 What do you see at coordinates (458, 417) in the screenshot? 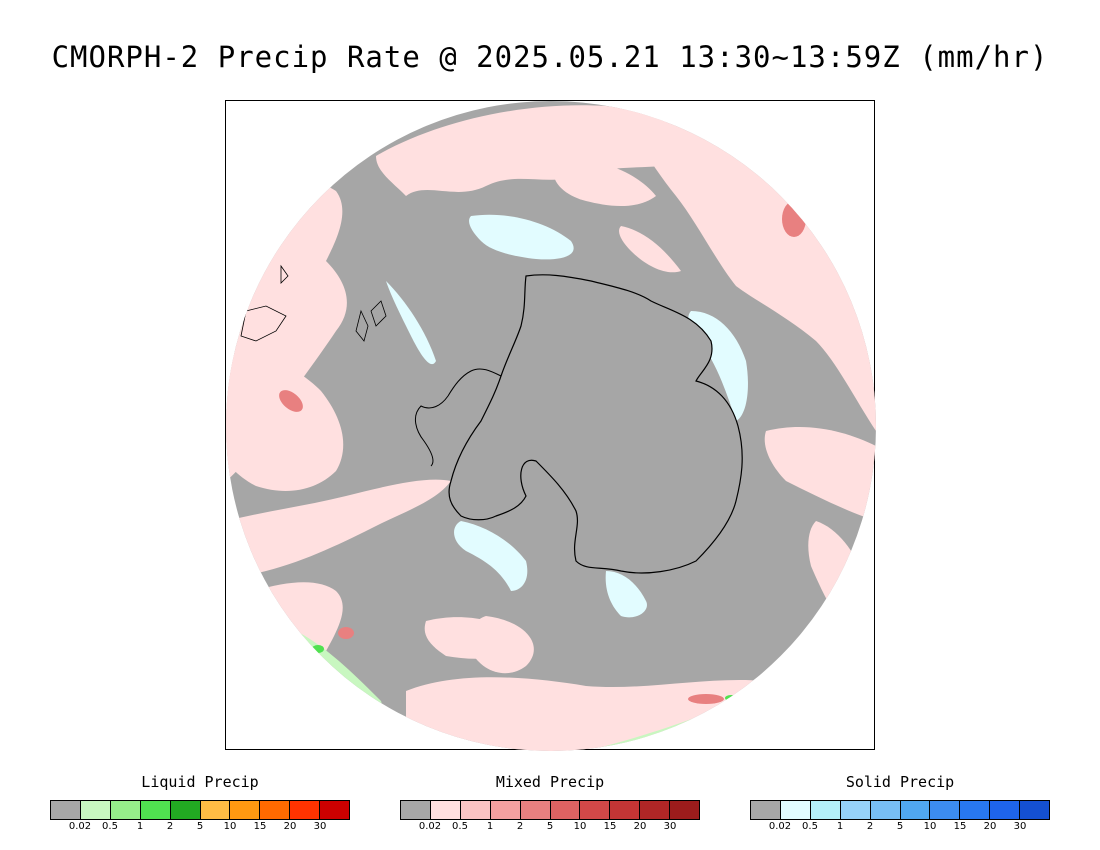
I see `antarctic-peninsula` at bounding box center [458, 417].